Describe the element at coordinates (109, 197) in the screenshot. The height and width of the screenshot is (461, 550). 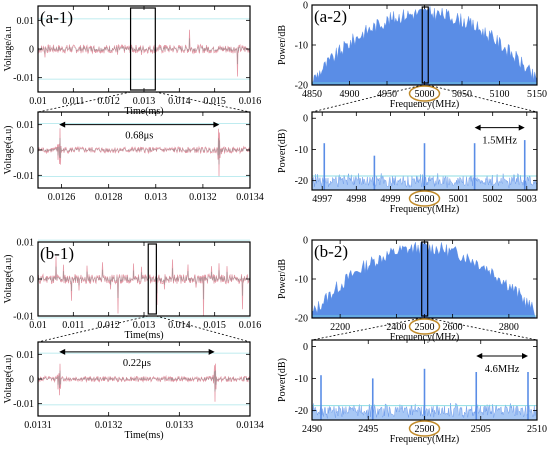
I see `x-tick-label: 0.0128` at that location.